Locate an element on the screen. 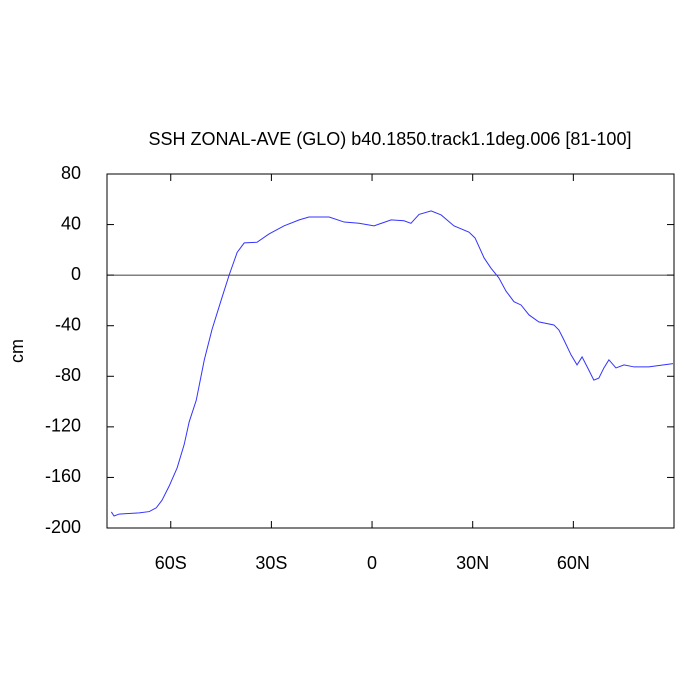  y-axis-label: cm is located at coordinates (17, 351).